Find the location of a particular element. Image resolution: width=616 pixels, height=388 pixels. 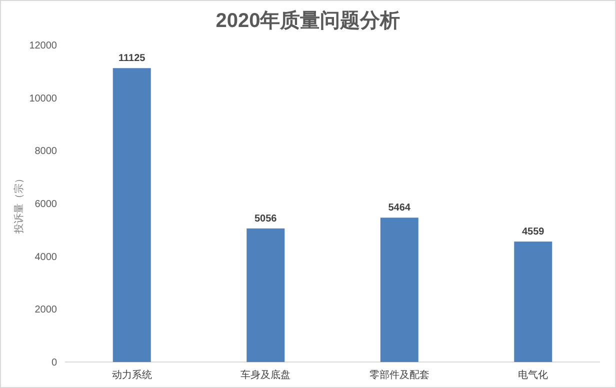

y-tick-label: 10000 is located at coordinates (43, 98).